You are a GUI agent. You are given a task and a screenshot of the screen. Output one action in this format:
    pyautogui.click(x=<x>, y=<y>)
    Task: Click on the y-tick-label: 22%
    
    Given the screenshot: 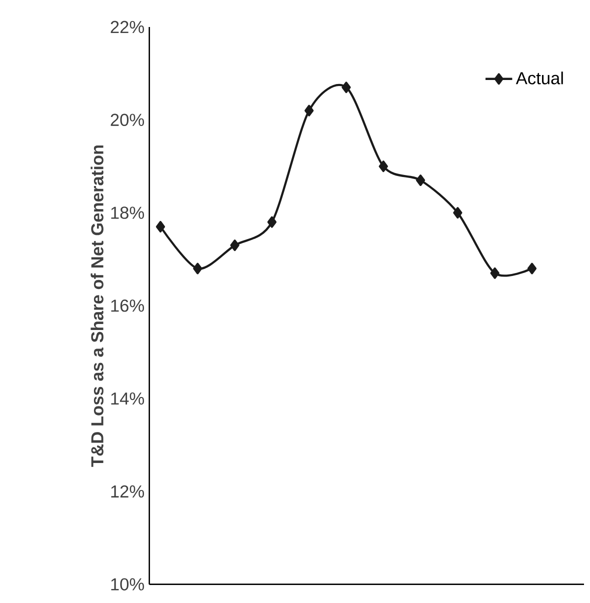 What is the action you would take?
    pyautogui.click(x=127, y=27)
    